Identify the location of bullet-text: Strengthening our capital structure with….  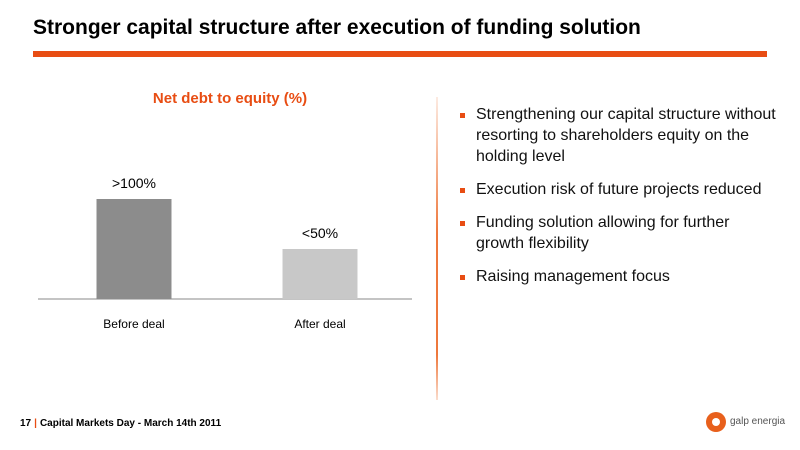
(626, 135).